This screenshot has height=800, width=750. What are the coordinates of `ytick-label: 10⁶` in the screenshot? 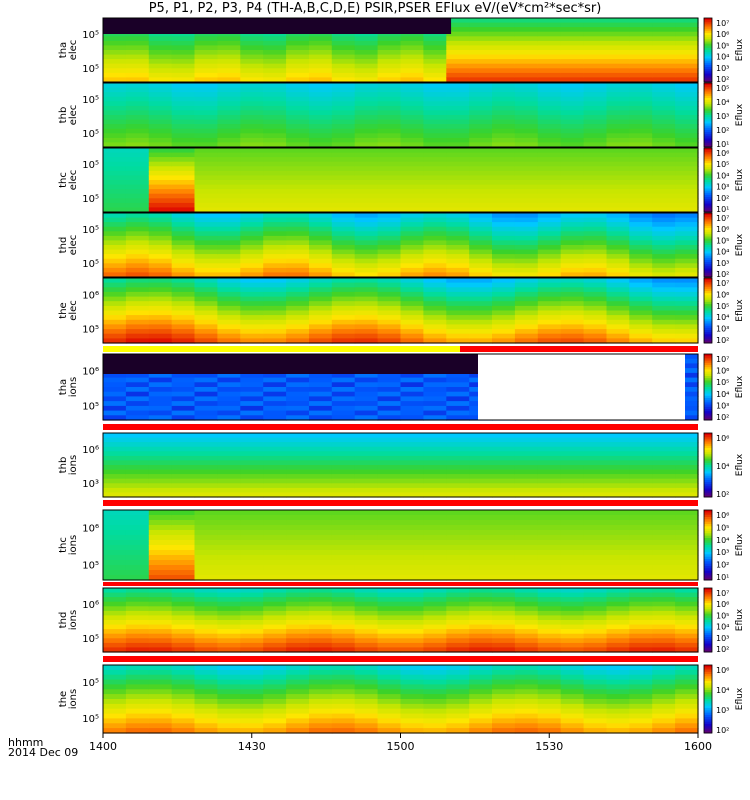 It's located at (90, 605).